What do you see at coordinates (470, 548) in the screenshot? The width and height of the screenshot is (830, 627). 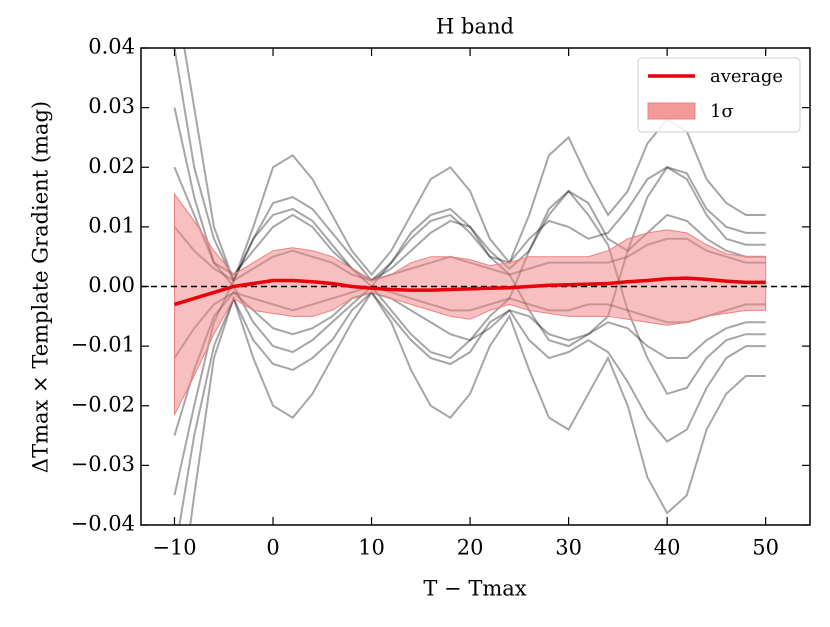 I see `x-tick-label: 20` at bounding box center [470, 548].